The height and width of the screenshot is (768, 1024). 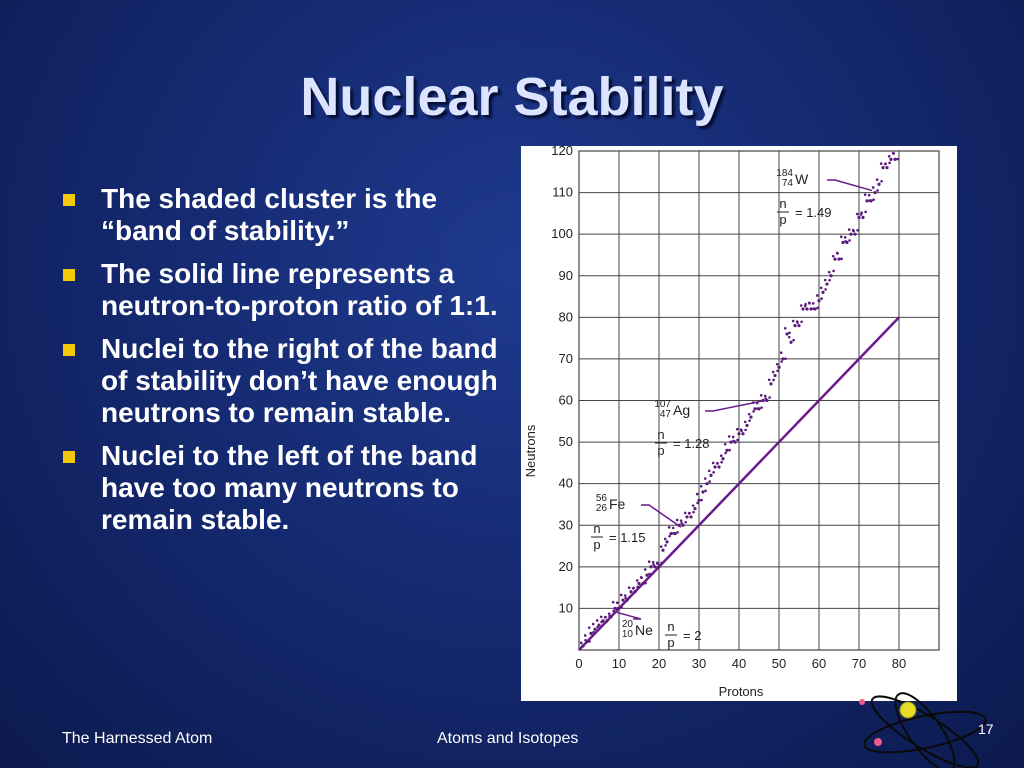 I want to click on x-tick-label: 0, so click(x=578, y=663).